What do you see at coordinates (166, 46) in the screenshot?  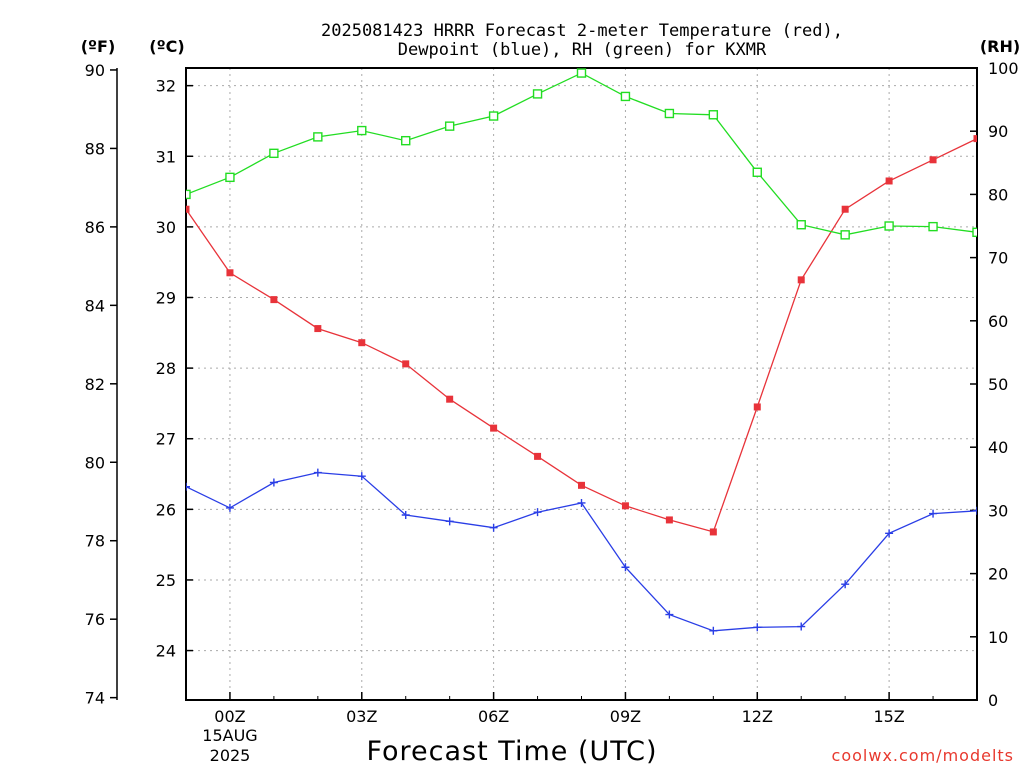 I see `celsius-unit-label: (ºC)` at bounding box center [166, 46].